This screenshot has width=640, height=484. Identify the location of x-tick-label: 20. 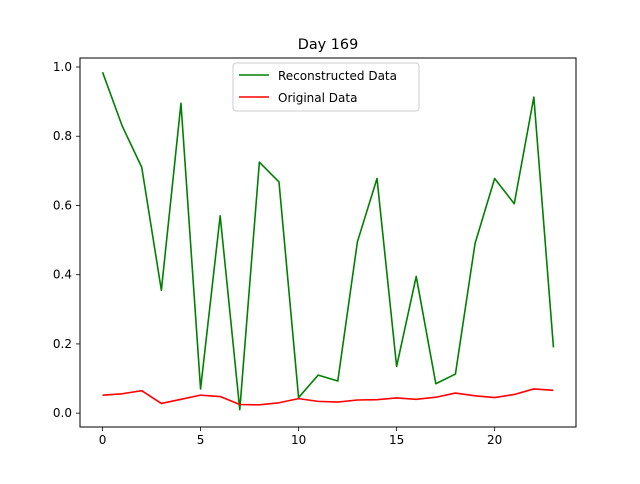
(494, 440).